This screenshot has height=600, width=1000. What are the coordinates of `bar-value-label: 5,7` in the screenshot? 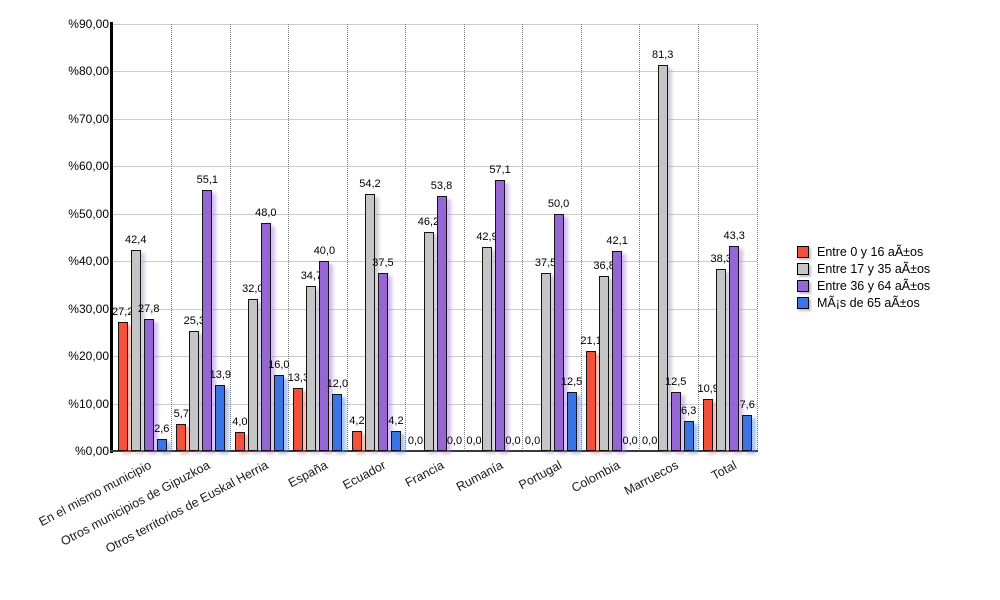 It's located at (181, 413).